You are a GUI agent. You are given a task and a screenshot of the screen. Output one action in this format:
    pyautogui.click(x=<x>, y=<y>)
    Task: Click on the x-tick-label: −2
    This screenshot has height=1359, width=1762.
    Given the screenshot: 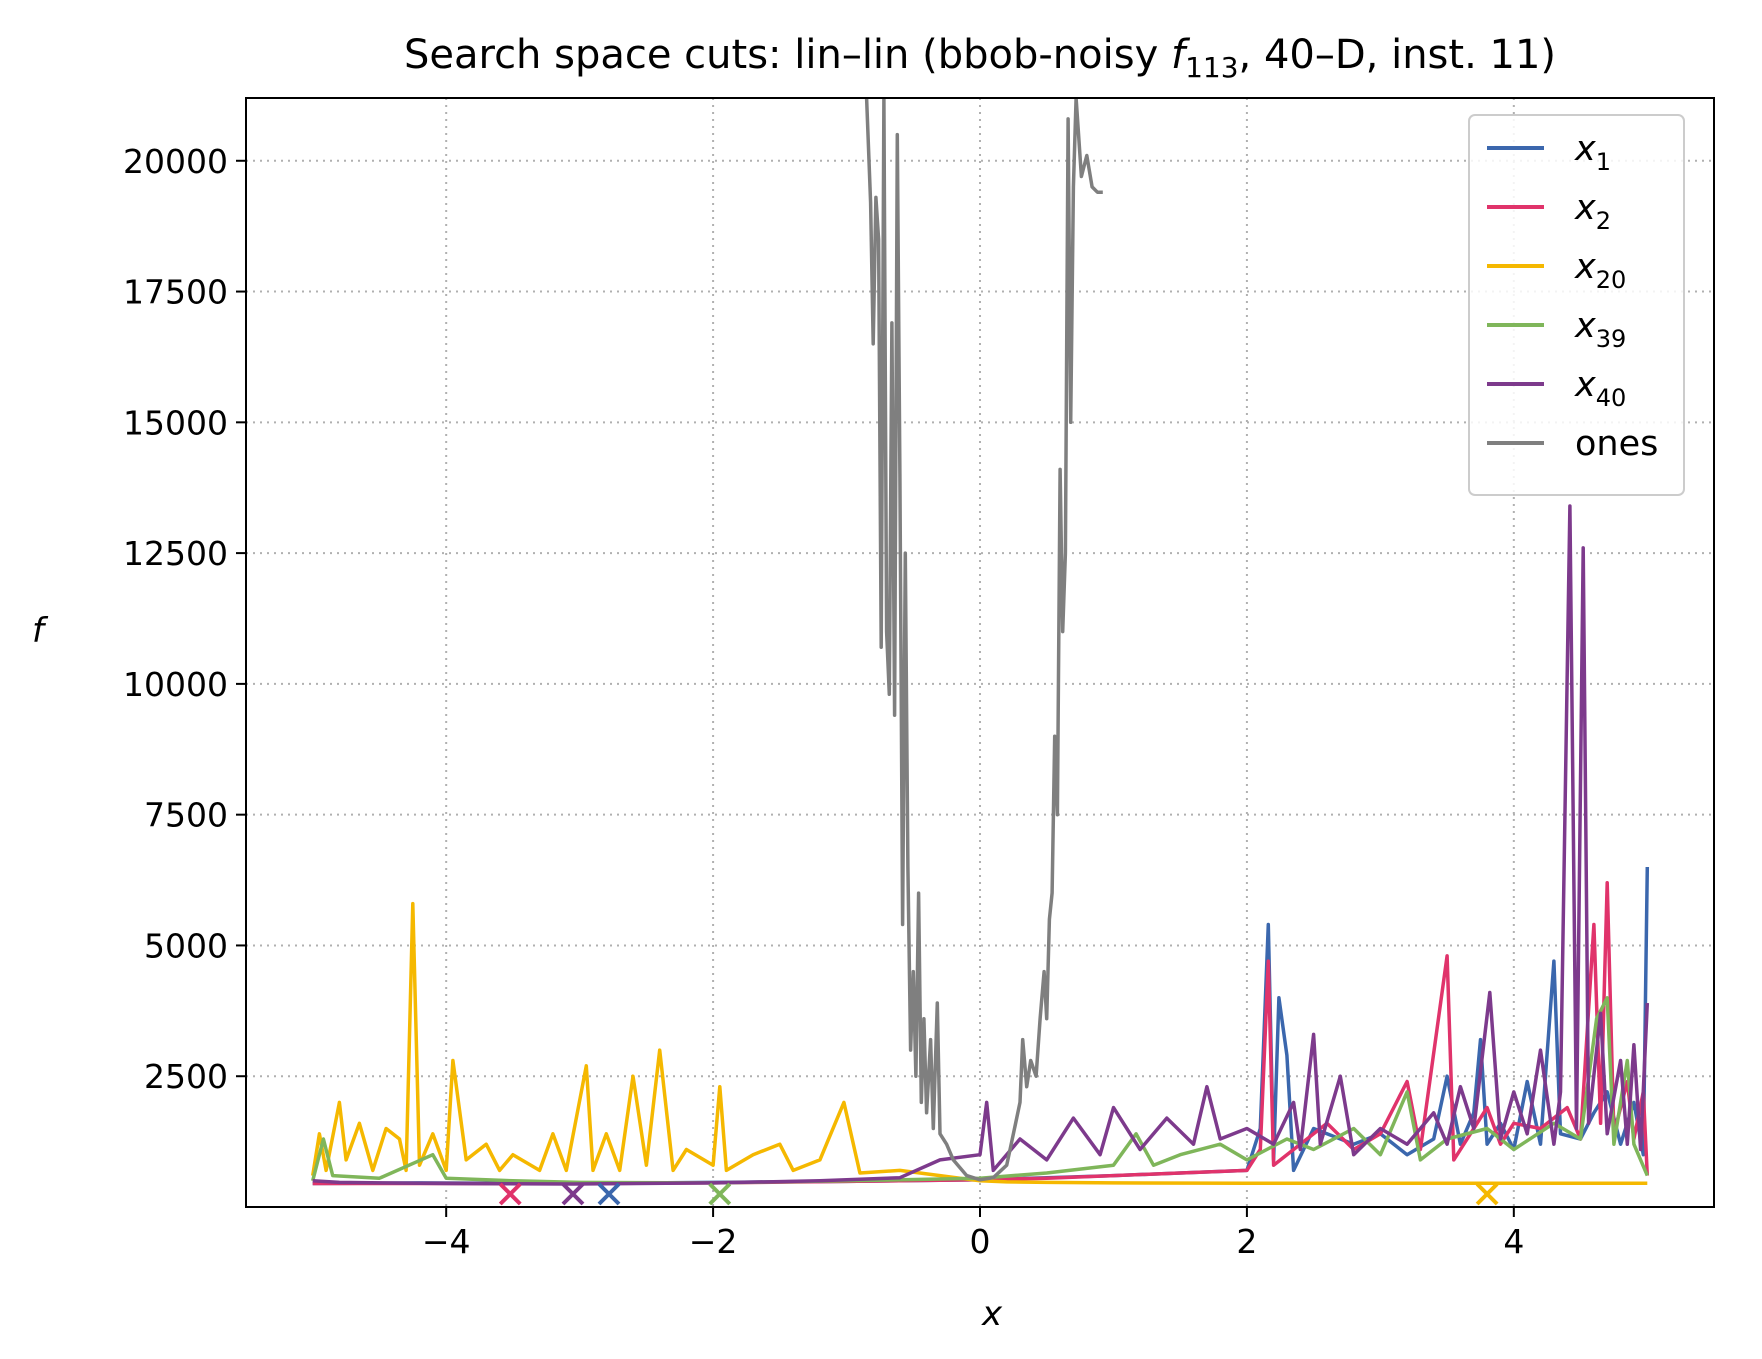 What is the action you would take?
    pyautogui.click(x=713, y=1241)
    